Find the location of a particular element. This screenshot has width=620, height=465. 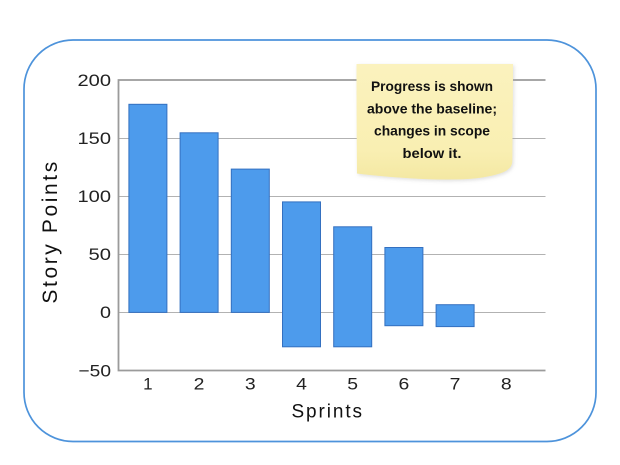

svg-text: Story Points is located at coordinates (50, 231).